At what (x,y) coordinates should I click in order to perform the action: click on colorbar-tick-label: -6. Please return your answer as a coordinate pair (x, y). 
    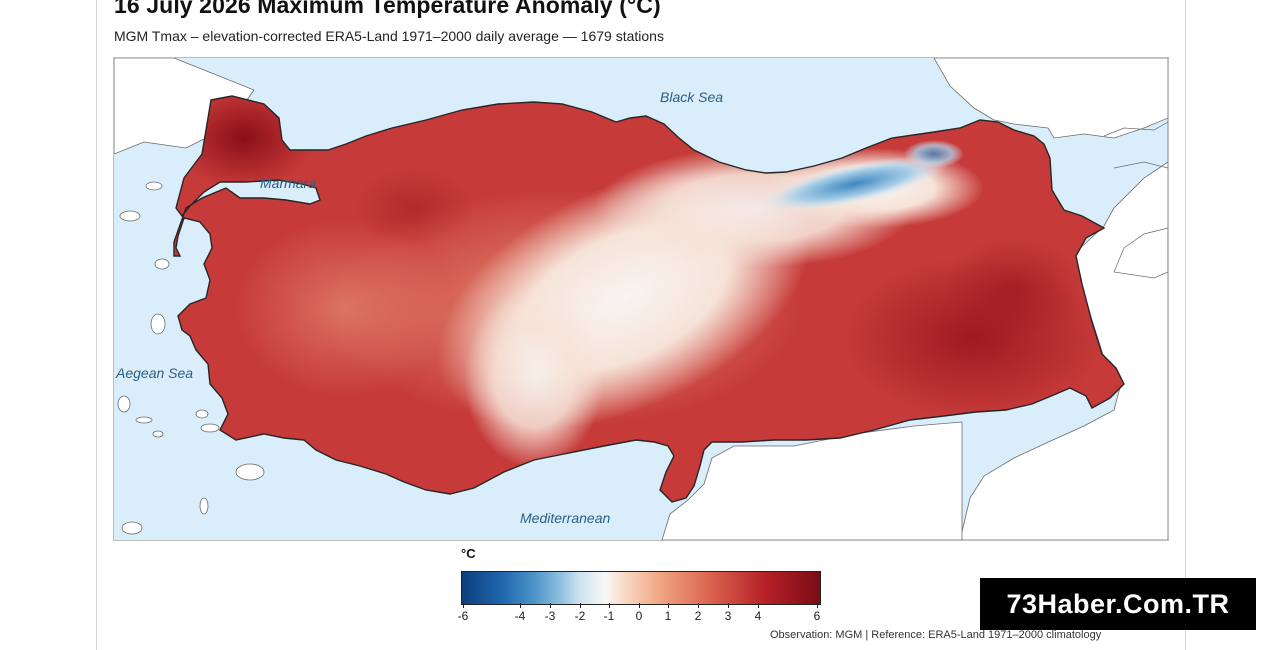
    Looking at the image, I should click on (463, 616).